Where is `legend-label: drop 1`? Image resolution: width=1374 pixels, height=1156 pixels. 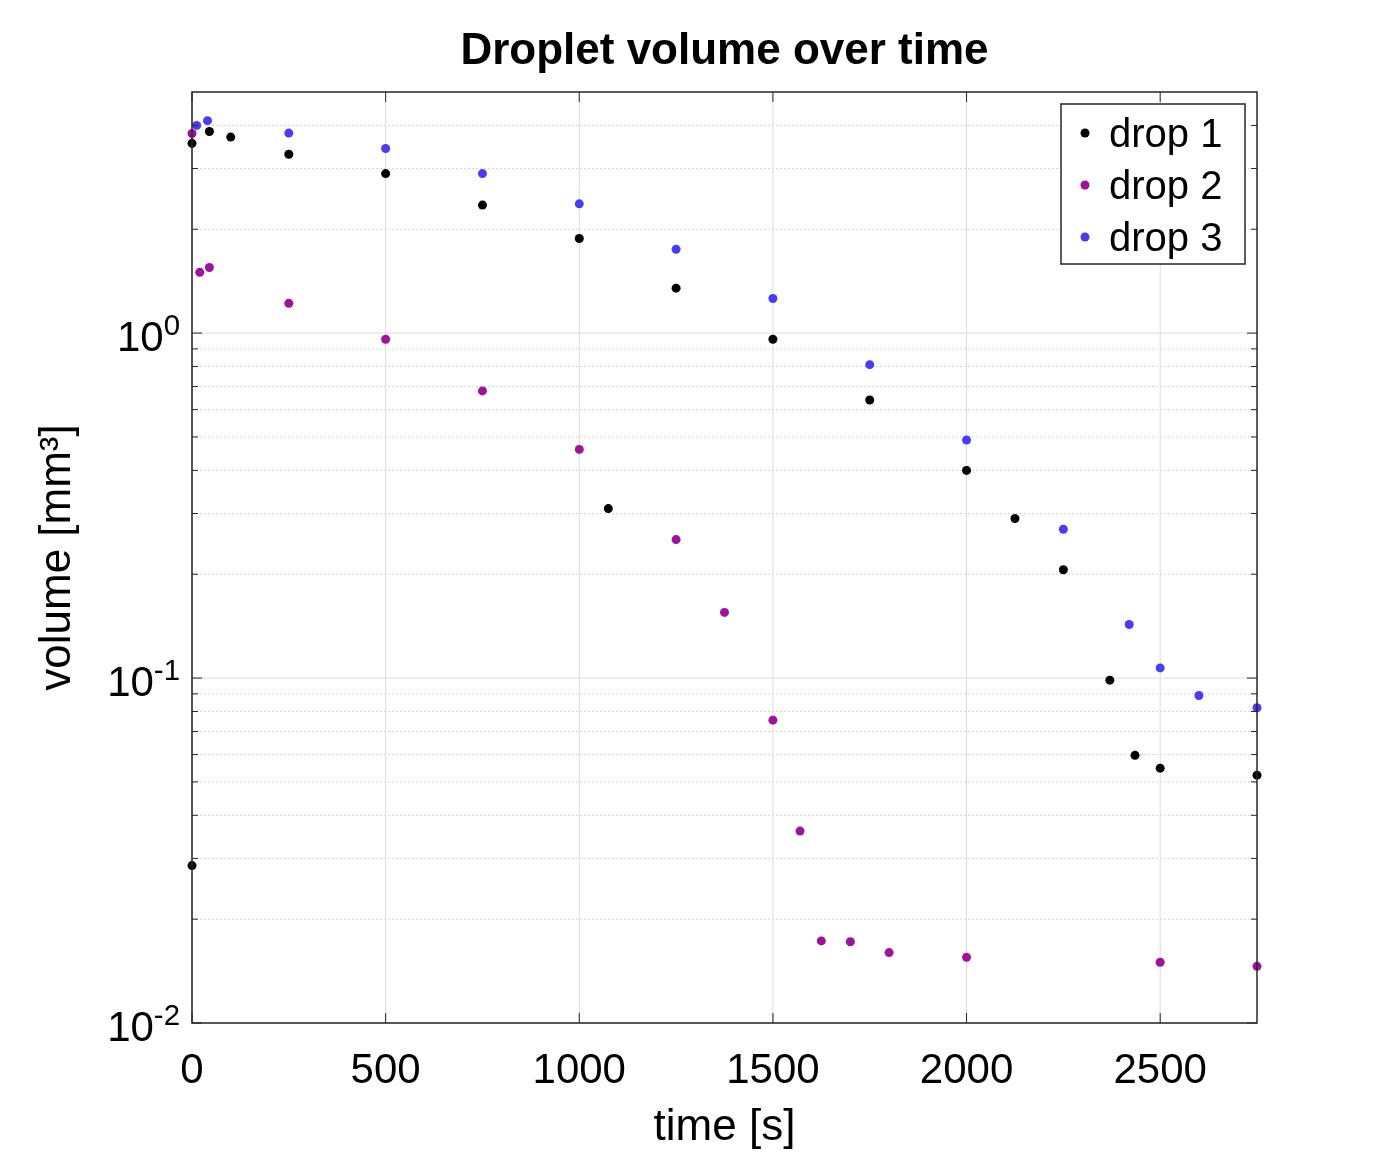
legend-label: drop 1 is located at coordinates (1166, 133).